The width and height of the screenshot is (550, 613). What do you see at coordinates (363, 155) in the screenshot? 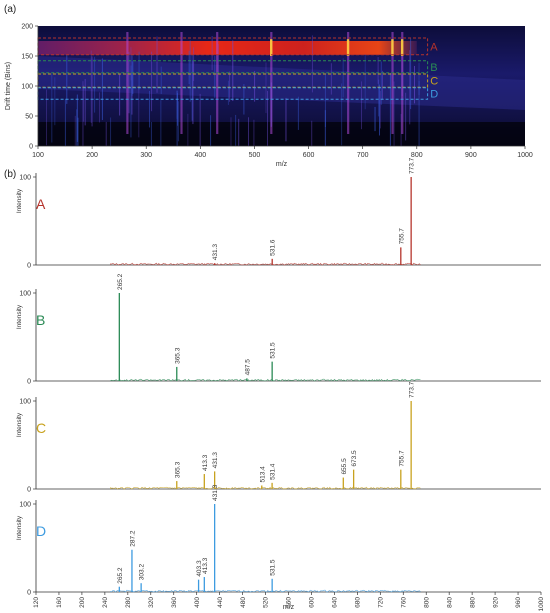
I see `heatmap-x-tick-label: 700` at bounding box center [363, 155].